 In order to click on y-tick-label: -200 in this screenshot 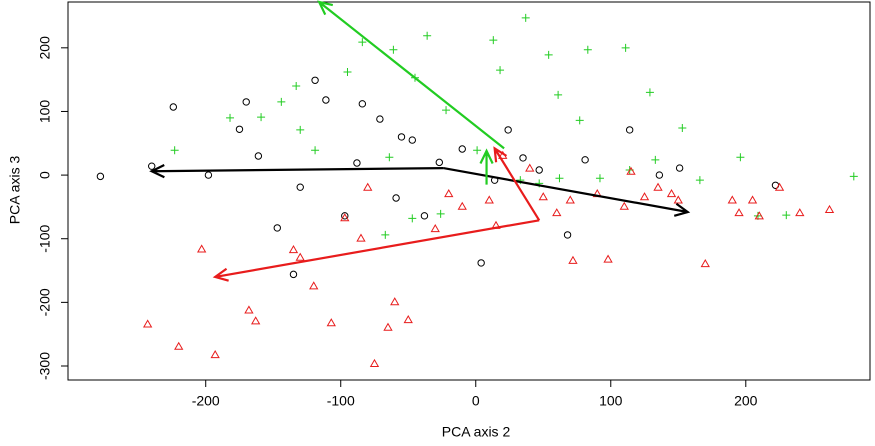, I will do `click(45, 302)`.